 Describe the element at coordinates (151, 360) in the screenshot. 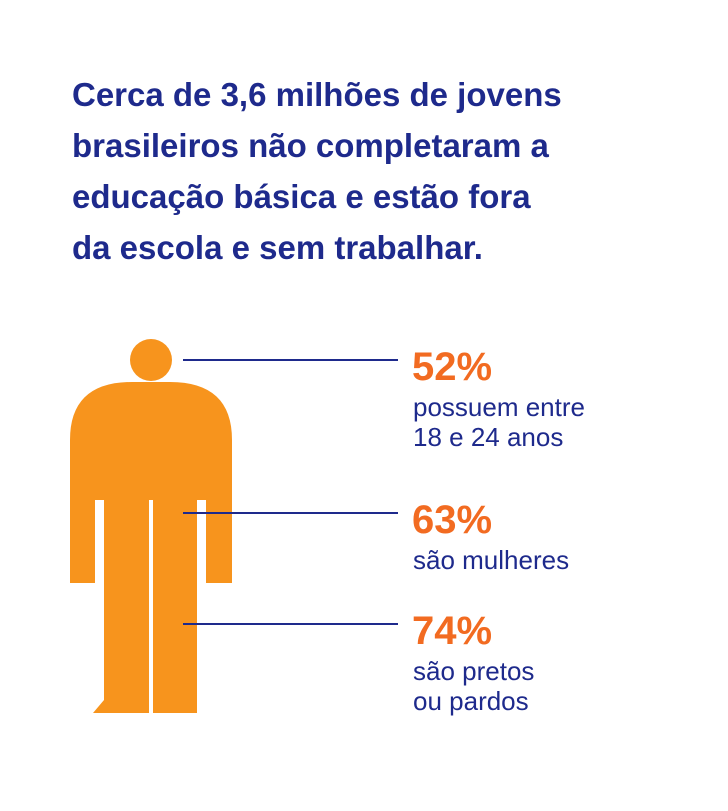

I see `head` at that location.